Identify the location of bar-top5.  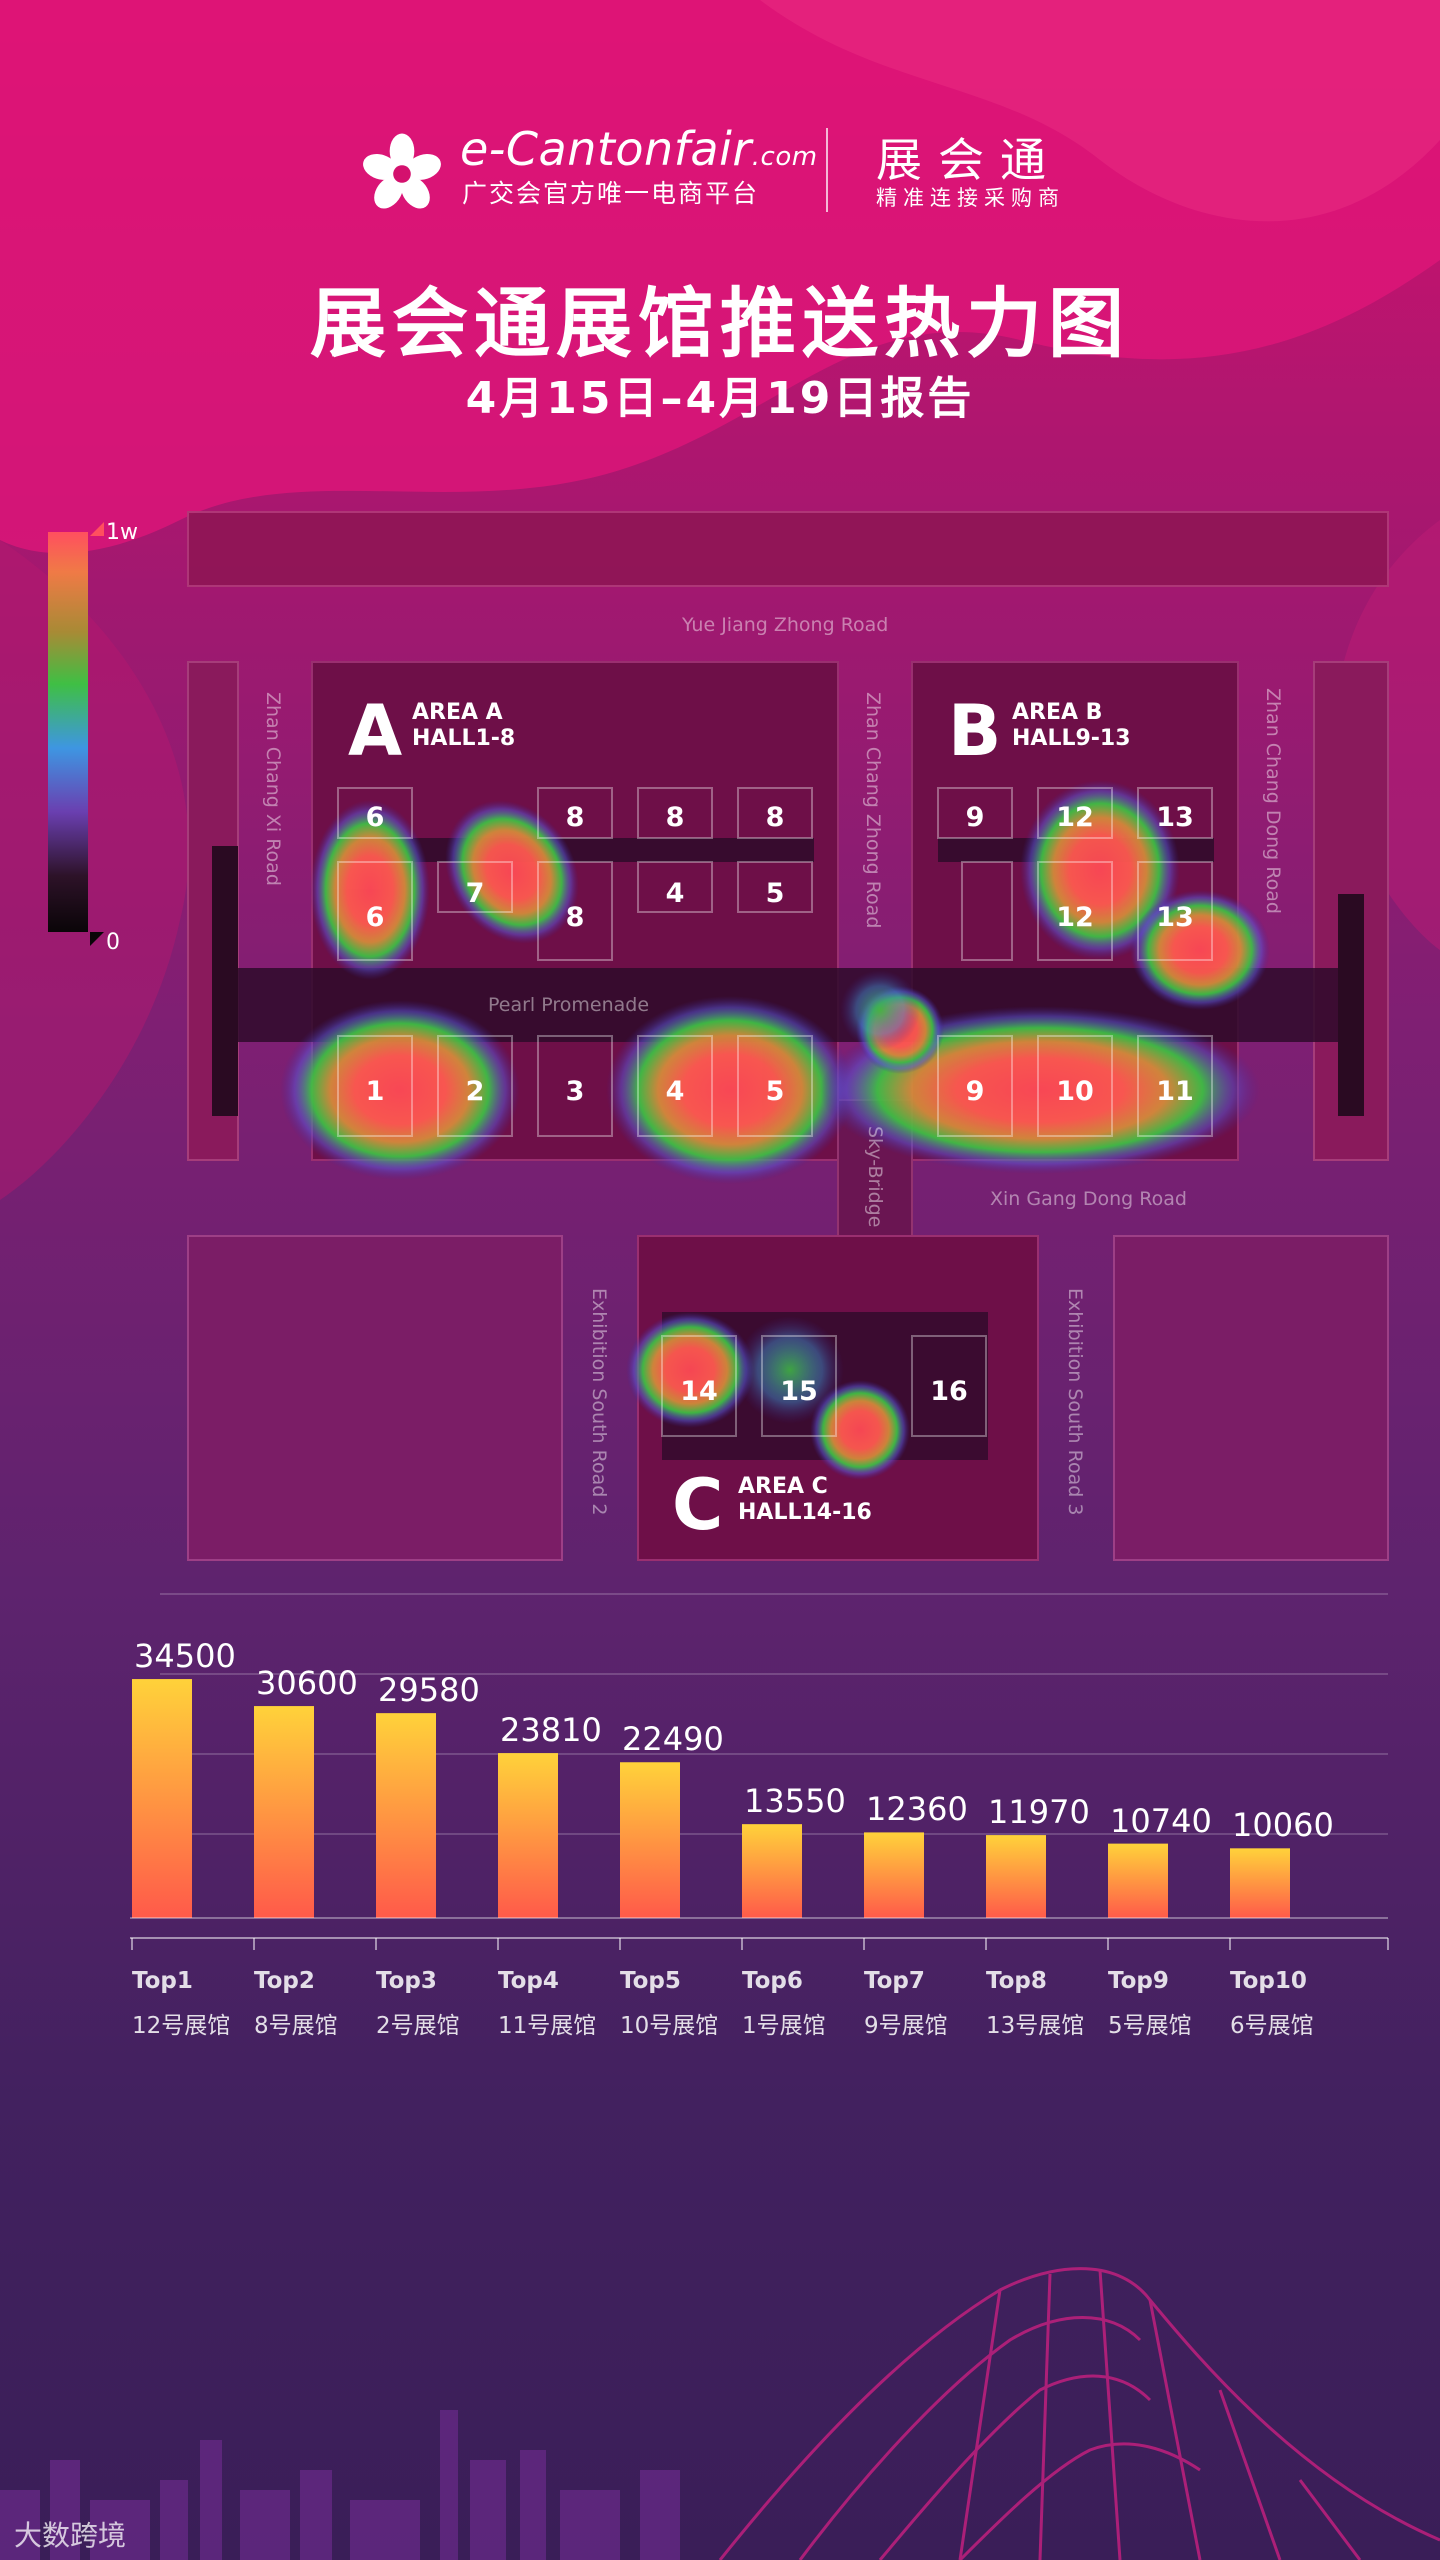
(650, 1840).